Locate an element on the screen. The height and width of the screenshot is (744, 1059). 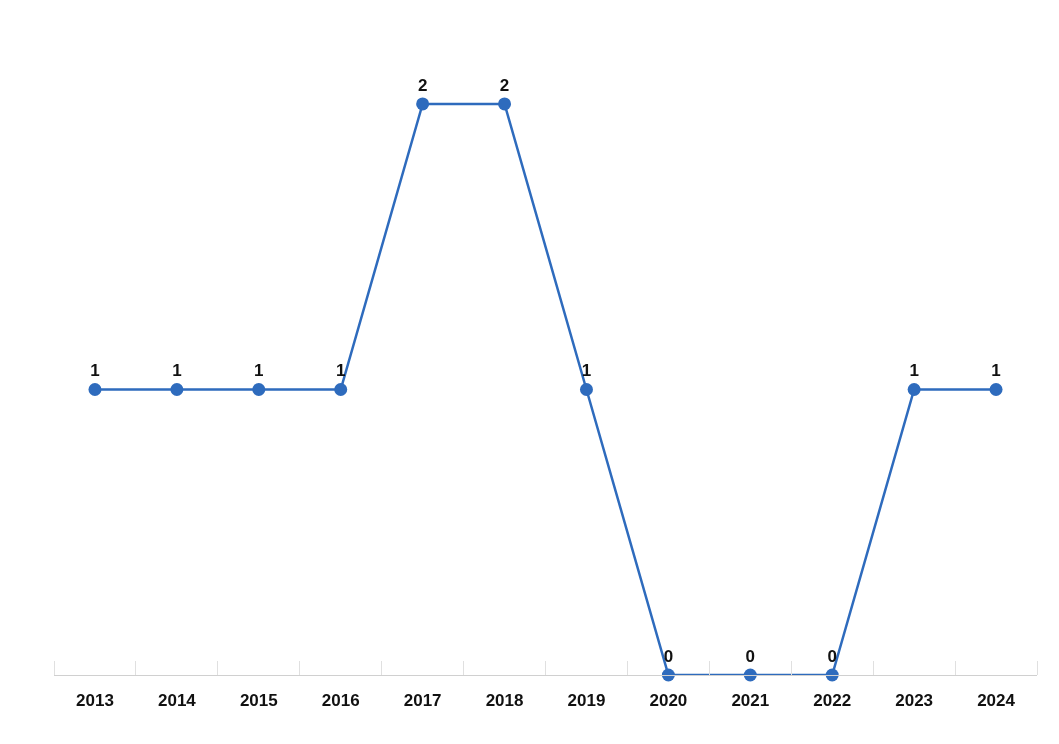
x-tick-label: 2019 is located at coordinates (586, 701).